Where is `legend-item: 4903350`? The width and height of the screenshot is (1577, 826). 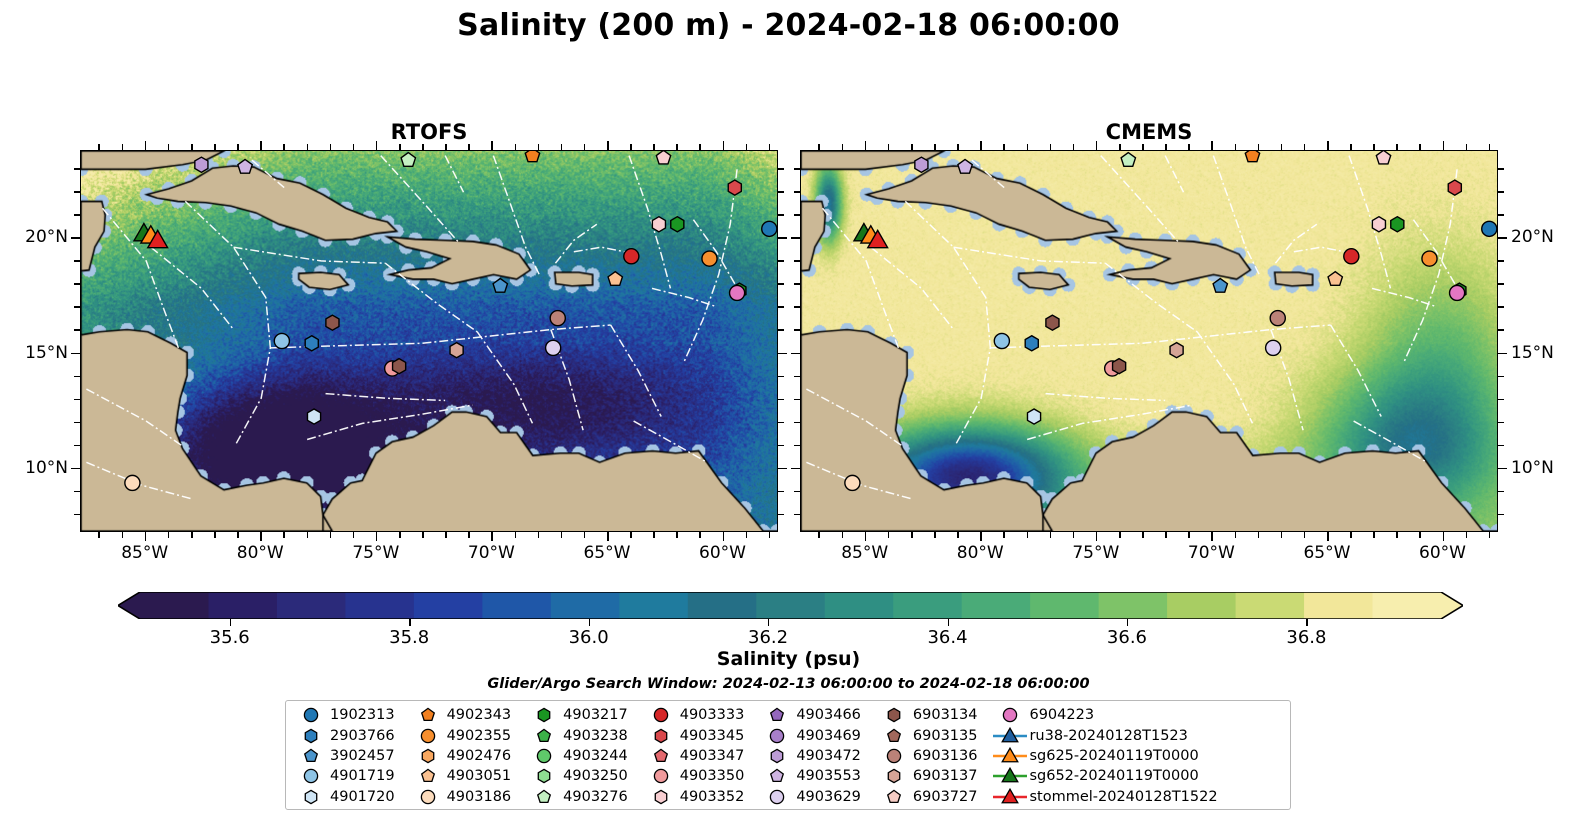
legend-item: 4903350 is located at coordinates (700, 776).